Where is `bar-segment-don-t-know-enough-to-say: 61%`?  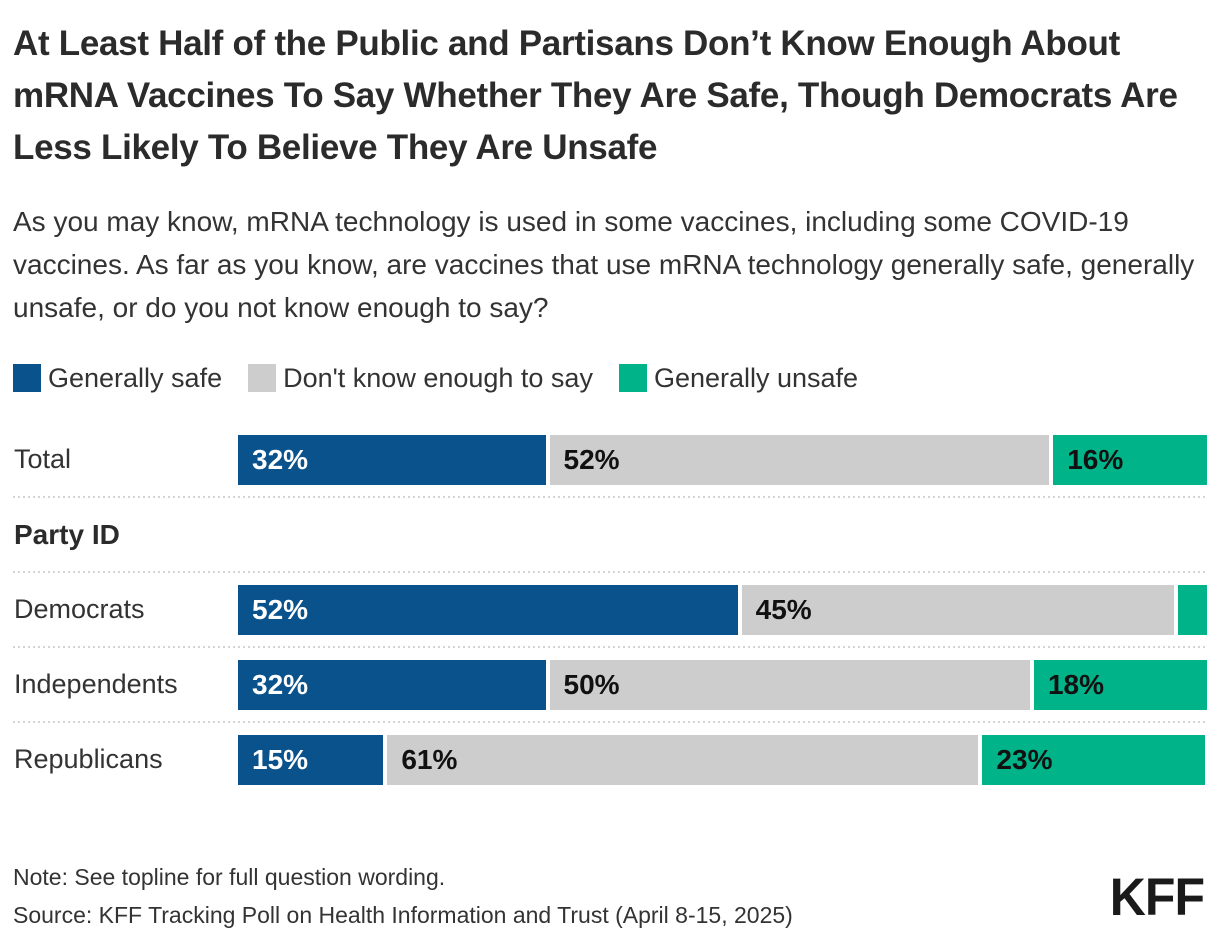
bar-segment-don-t-know-enough-to-say: 61% is located at coordinates (683, 759).